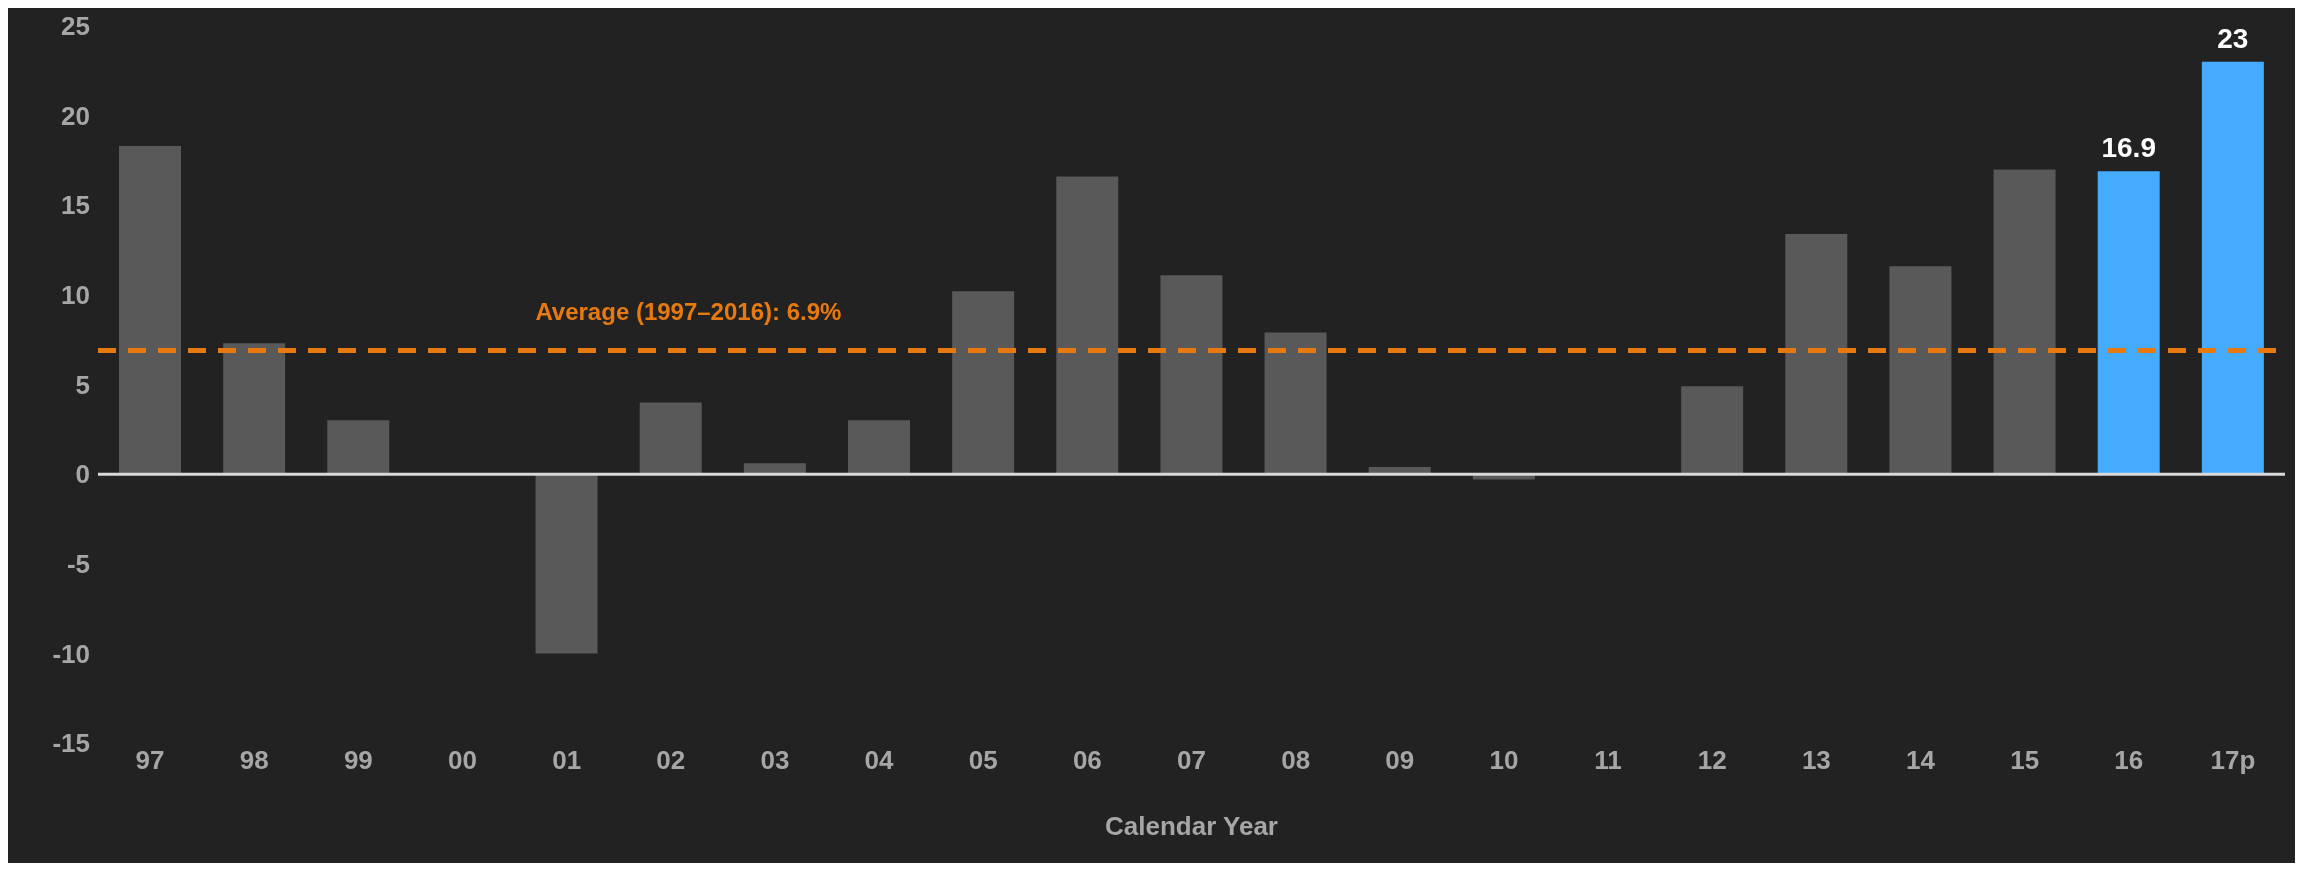 The width and height of the screenshot is (2303, 871). What do you see at coordinates (1921, 760) in the screenshot?
I see `x-tick-label: 14` at bounding box center [1921, 760].